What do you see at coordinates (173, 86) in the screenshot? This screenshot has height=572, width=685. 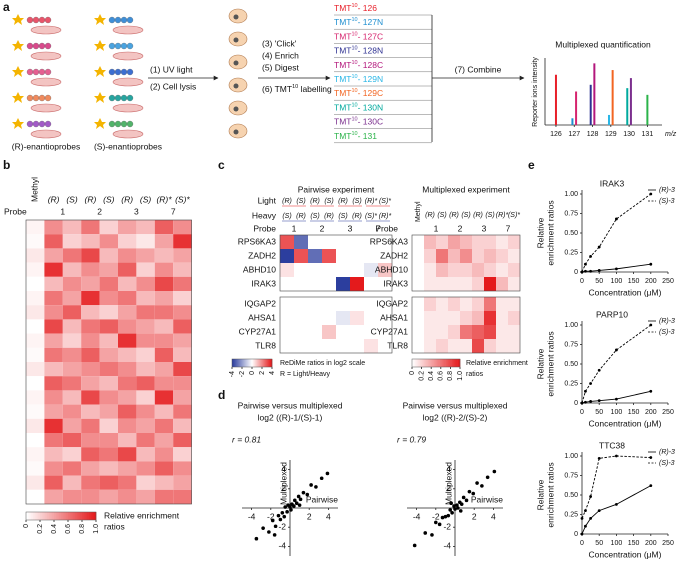 I see `step-text: (2) Cell lysis` at bounding box center [173, 86].